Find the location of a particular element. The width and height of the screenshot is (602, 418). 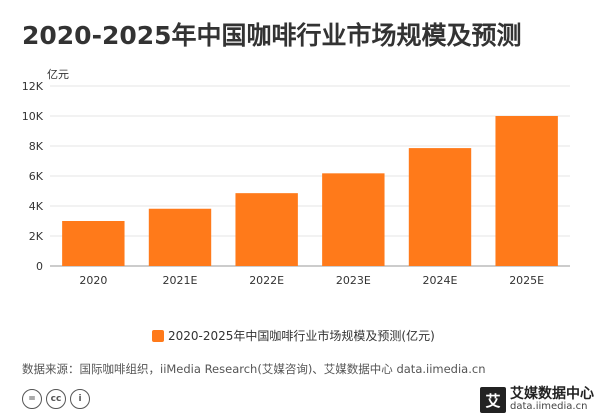

x-tick-label: 2025E is located at coordinates (526, 280).